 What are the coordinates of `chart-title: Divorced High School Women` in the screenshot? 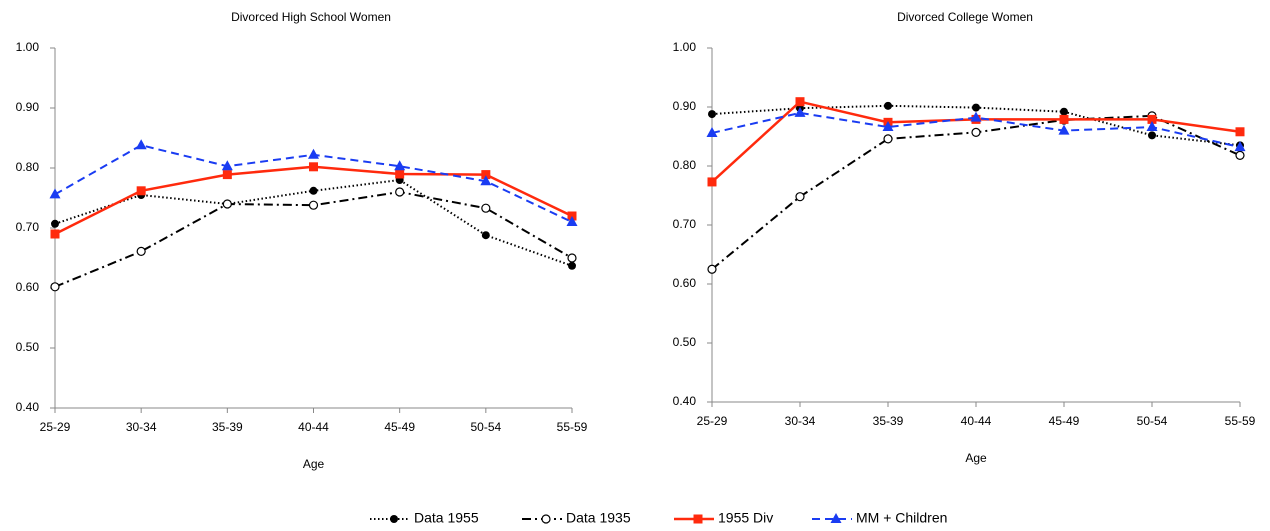 It's located at (311, 17).